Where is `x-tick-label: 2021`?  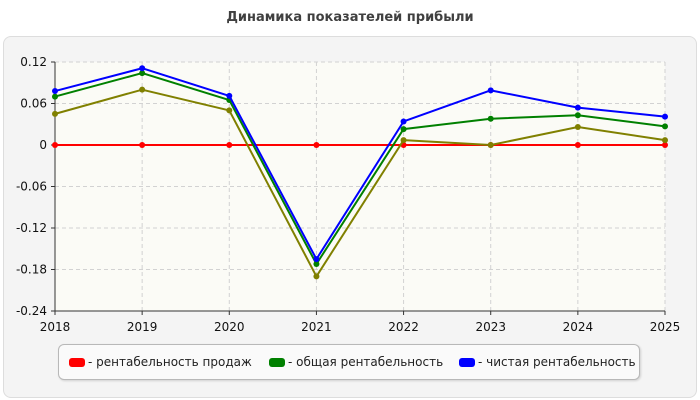
x-tick-label: 2021 is located at coordinates (316, 327).